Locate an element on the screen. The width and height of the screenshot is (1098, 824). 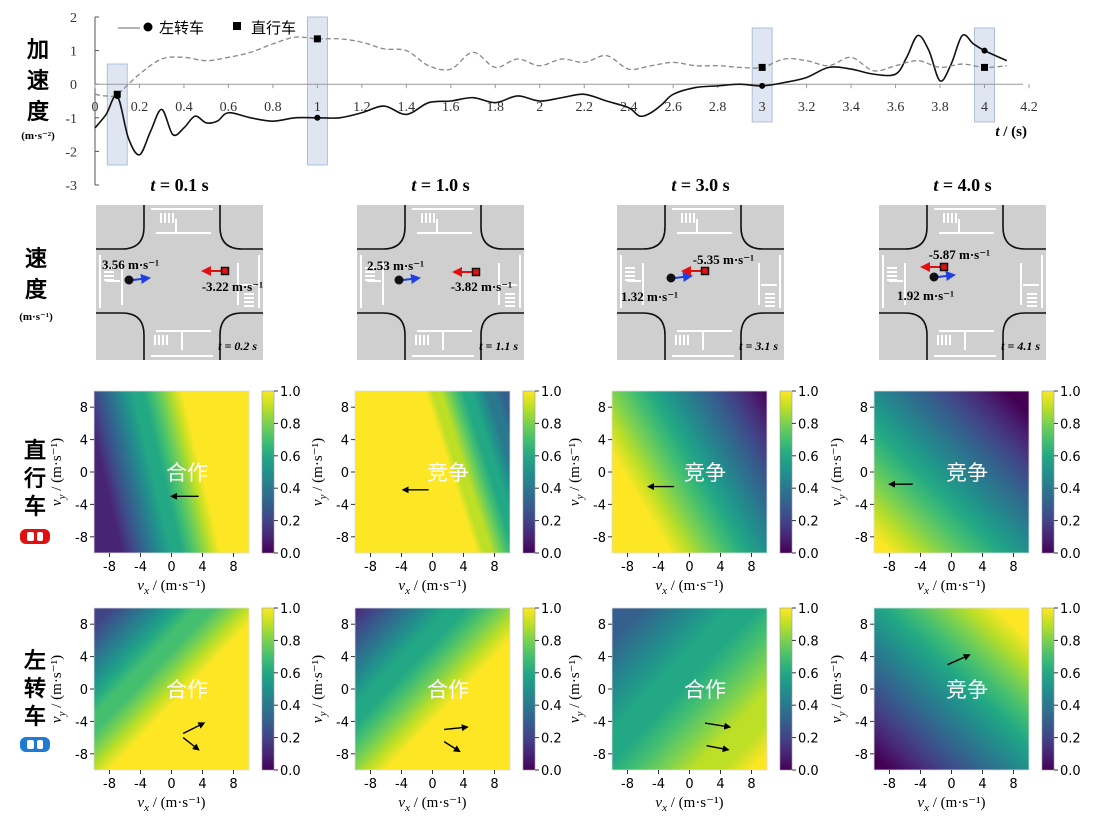
colorbar-tick-label: 0.6 is located at coordinates (1070, 674).